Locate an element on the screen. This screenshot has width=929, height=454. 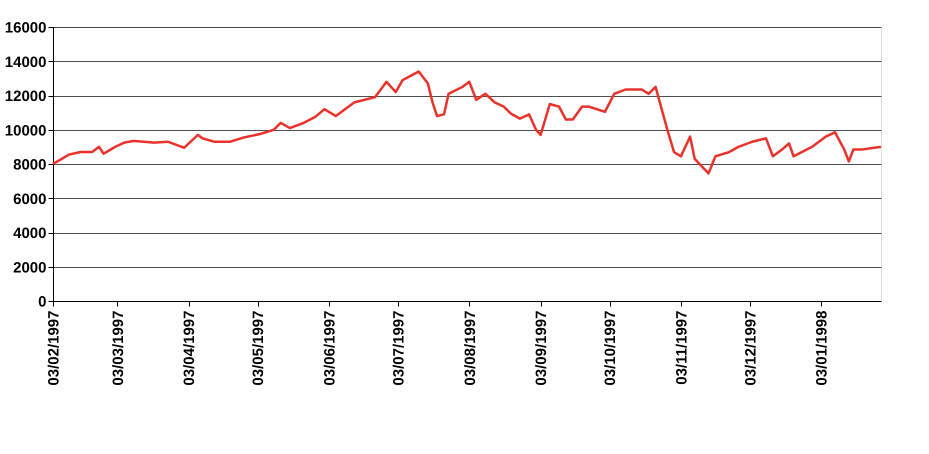
y-tick-label: 0 is located at coordinates (42, 302).